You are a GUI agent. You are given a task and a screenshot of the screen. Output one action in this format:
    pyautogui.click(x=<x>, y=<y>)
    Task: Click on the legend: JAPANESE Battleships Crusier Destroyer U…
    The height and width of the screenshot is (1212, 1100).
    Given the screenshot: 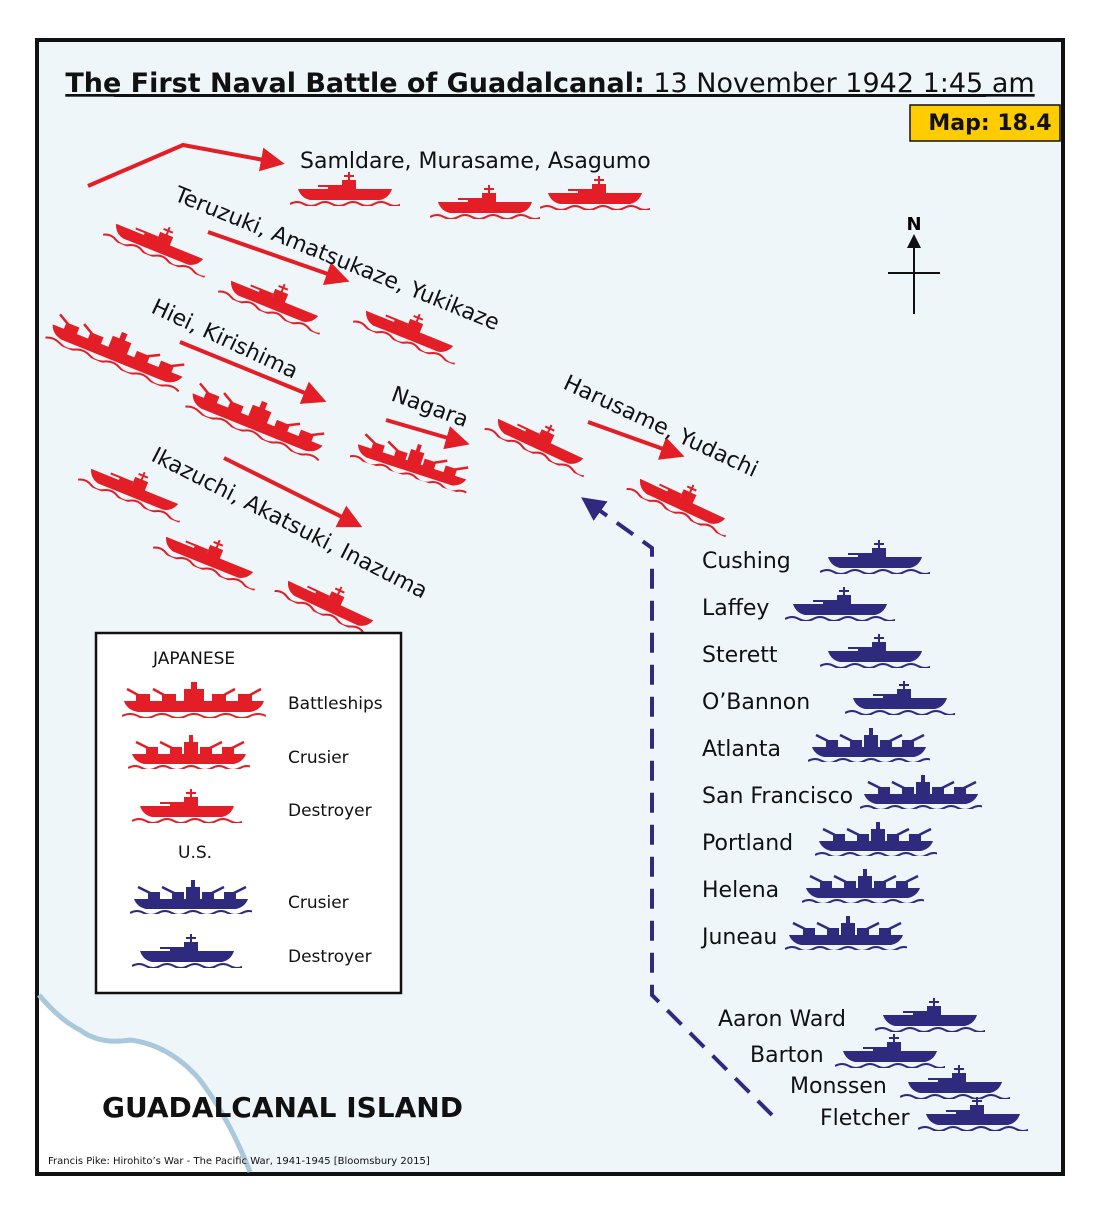 What is the action you would take?
    pyautogui.click(x=248, y=813)
    